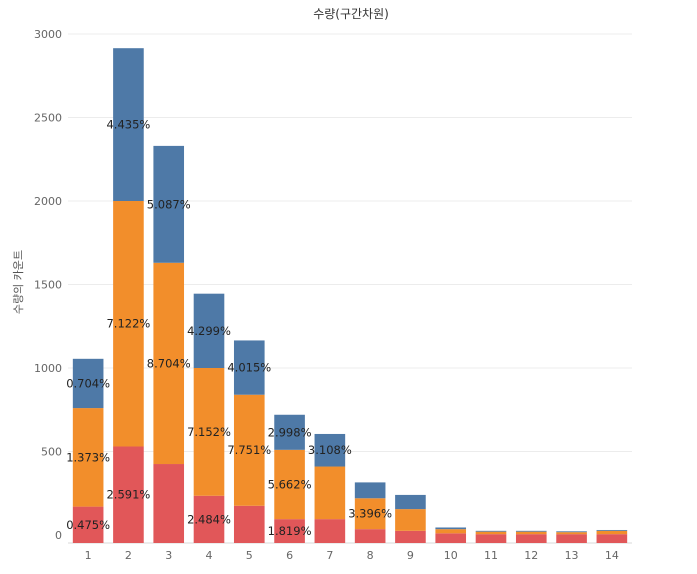 Image resolution: width=697 pixels, height=574 pixels. What do you see at coordinates (48, 201) in the screenshot?
I see `y-tick-label: 2000` at bounding box center [48, 201].